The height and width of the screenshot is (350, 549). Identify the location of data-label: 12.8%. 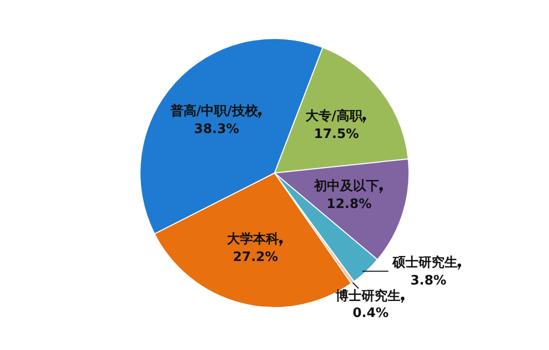
(349, 204).